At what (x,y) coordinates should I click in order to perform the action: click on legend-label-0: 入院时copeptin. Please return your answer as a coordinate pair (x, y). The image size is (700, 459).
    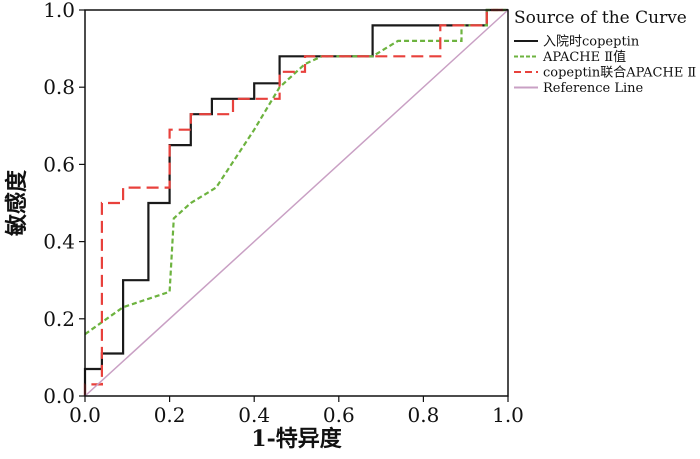
    Looking at the image, I should click on (591, 42).